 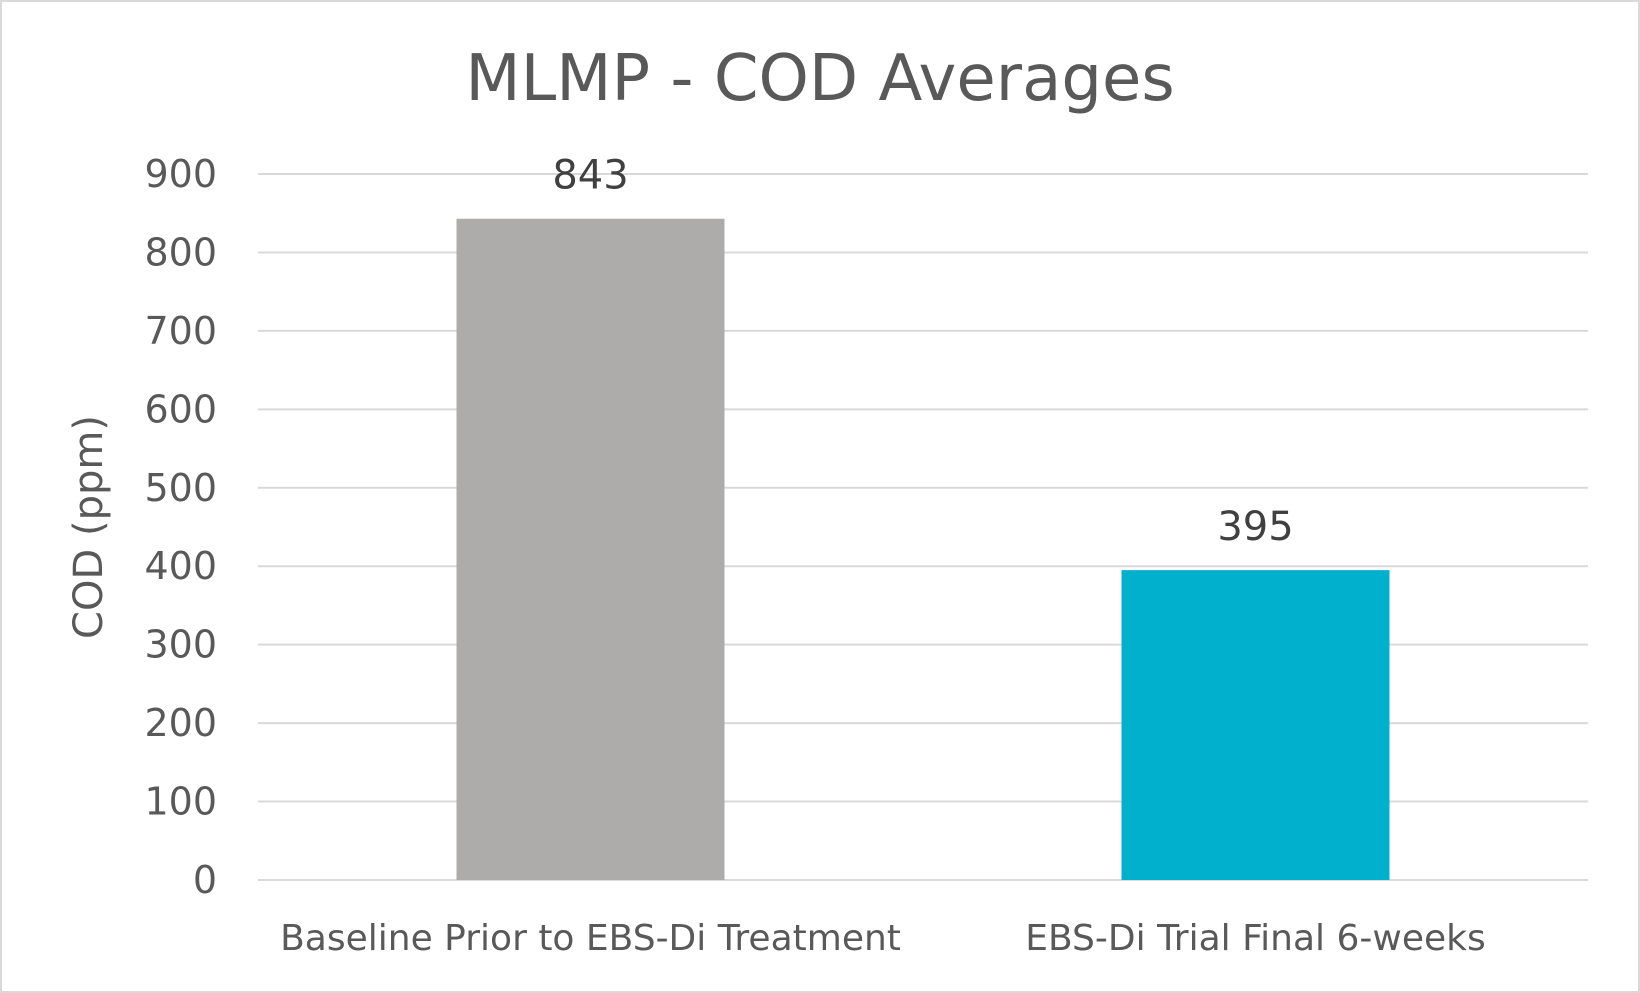 What do you see at coordinates (180, 802) in the screenshot?
I see `y-tick-label: 100` at bounding box center [180, 802].